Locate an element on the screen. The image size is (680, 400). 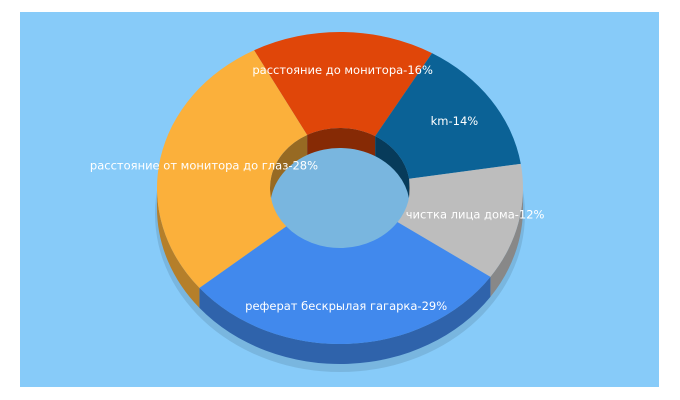
slice-label-3: реферат бескрылая гагарка-29% is located at coordinates (346, 306).